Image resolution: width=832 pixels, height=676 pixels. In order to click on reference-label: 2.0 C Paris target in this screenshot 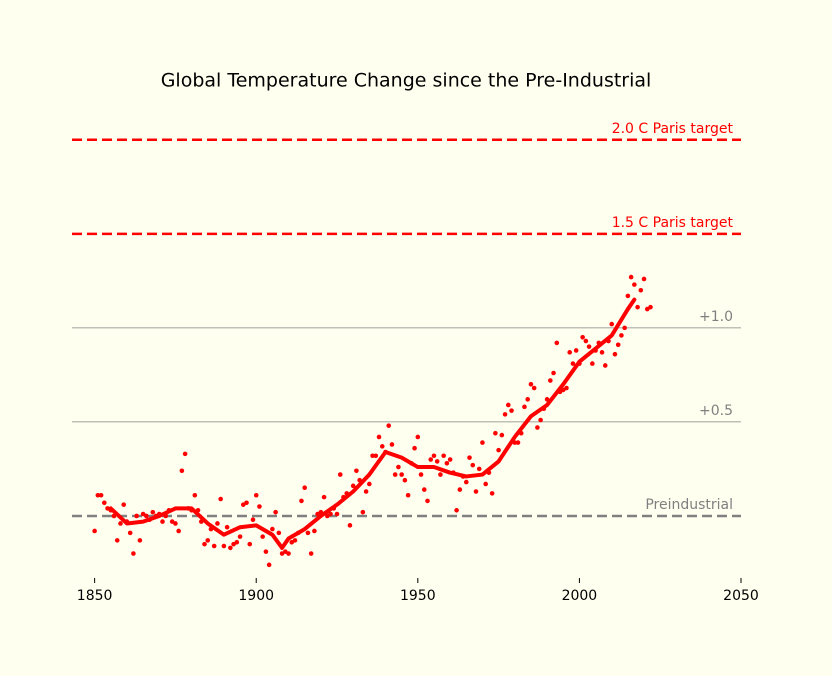, I will do `click(673, 129)`.